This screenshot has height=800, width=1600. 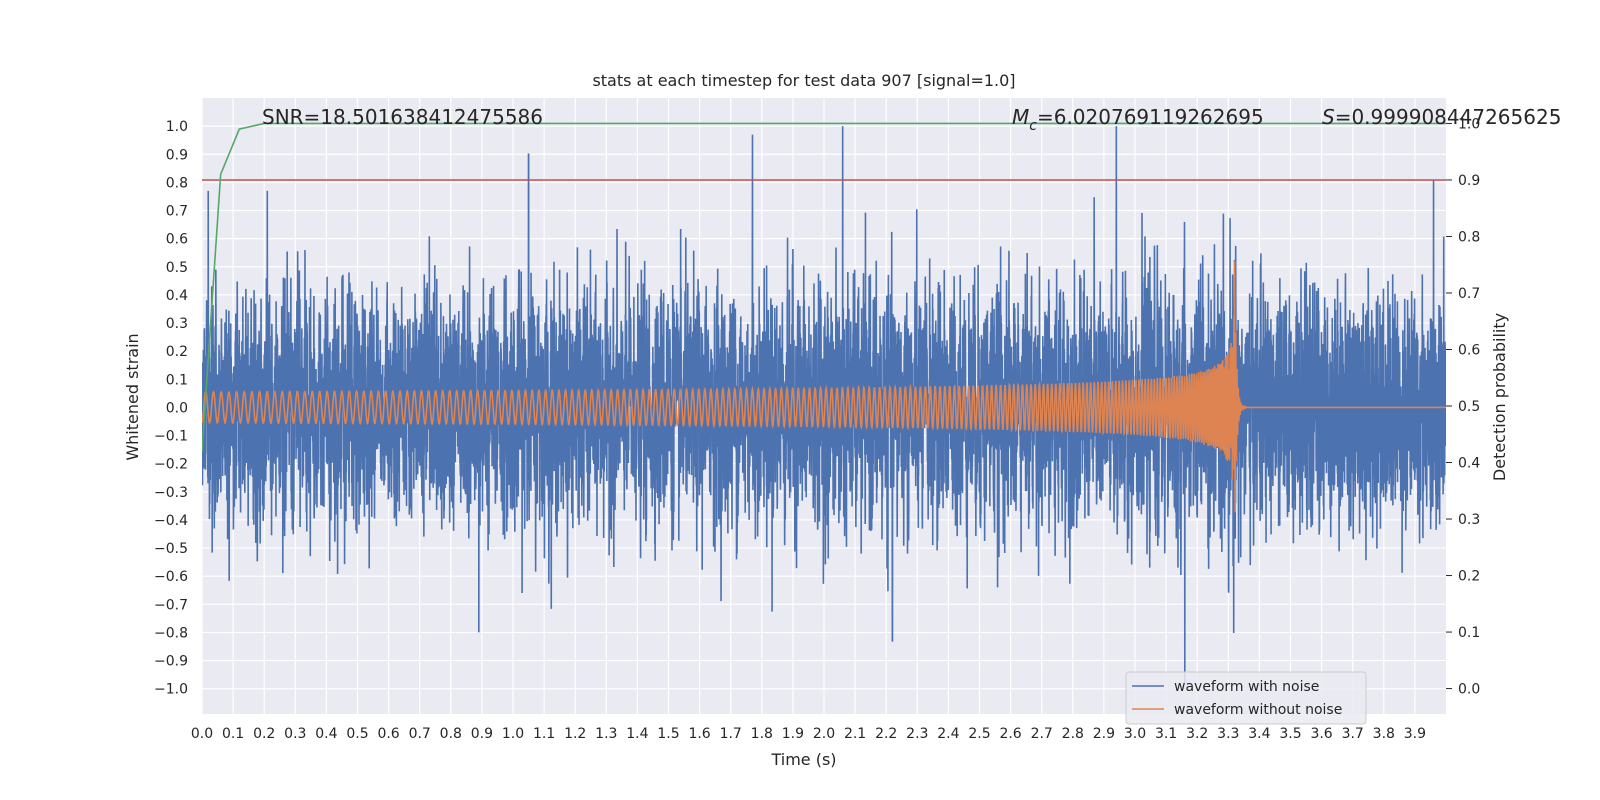 What do you see at coordinates (177, 324) in the screenshot?
I see `y-tick-label: 0.3` at bounding box center [177, 324].